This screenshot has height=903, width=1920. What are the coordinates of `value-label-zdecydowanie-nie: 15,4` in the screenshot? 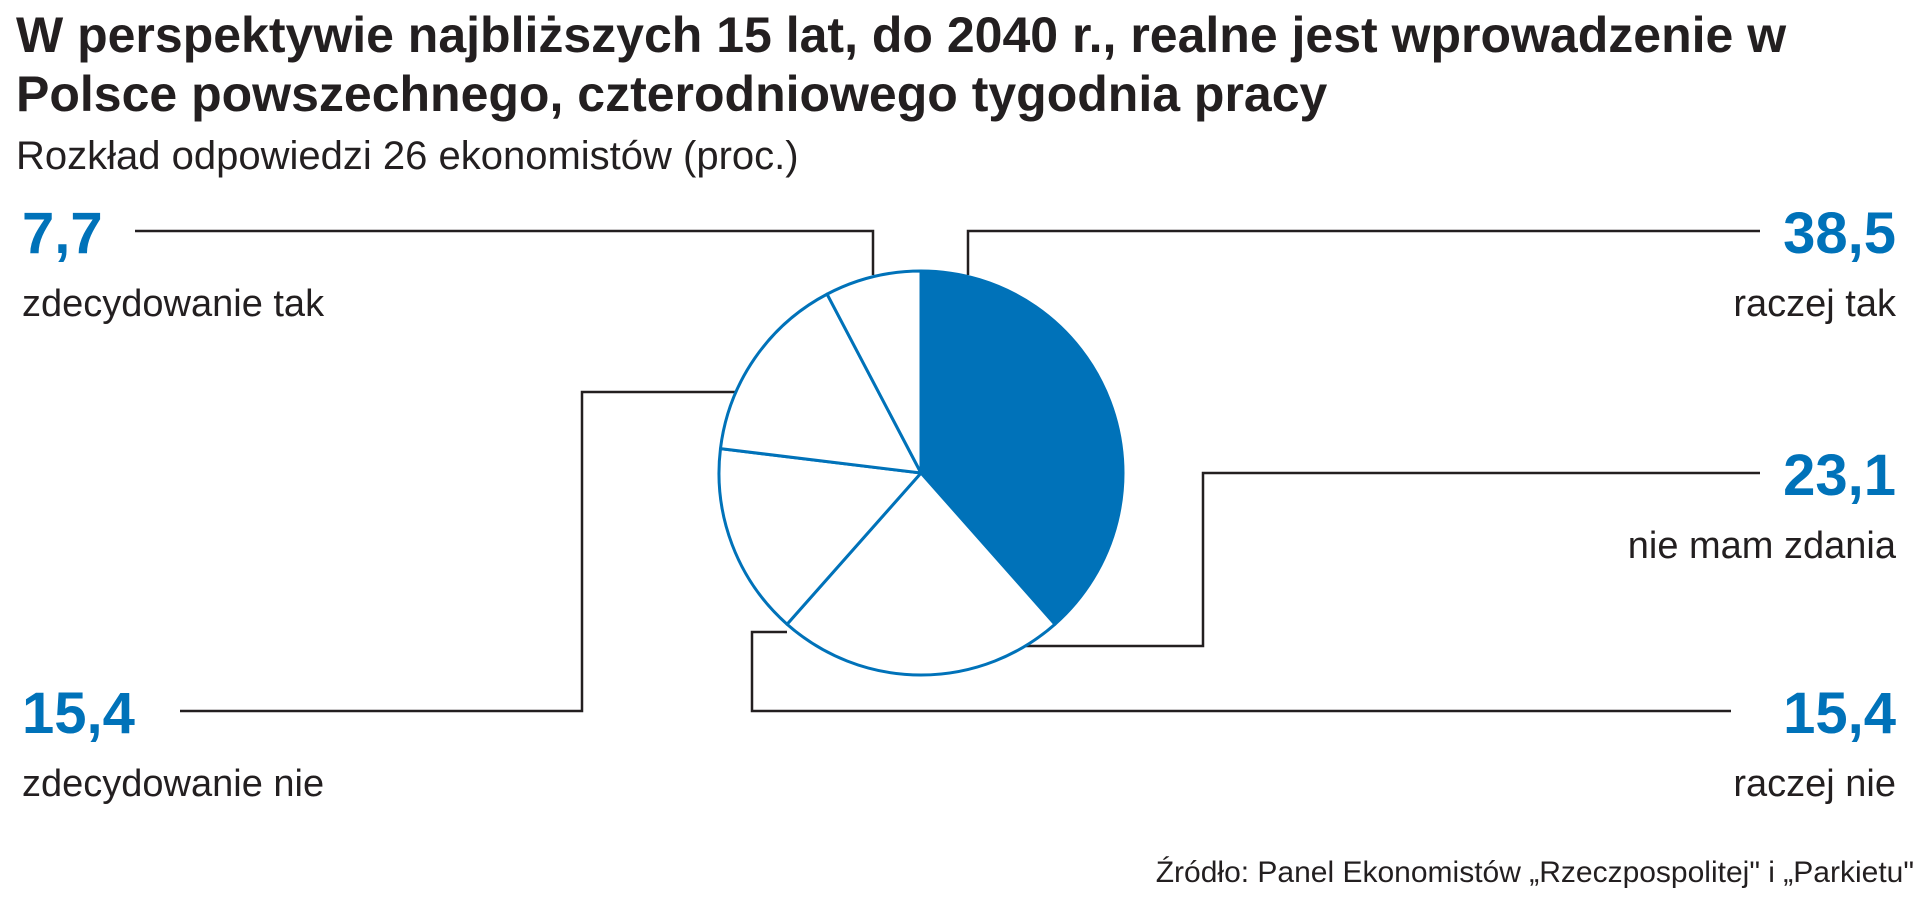 It's located at (78, 713).